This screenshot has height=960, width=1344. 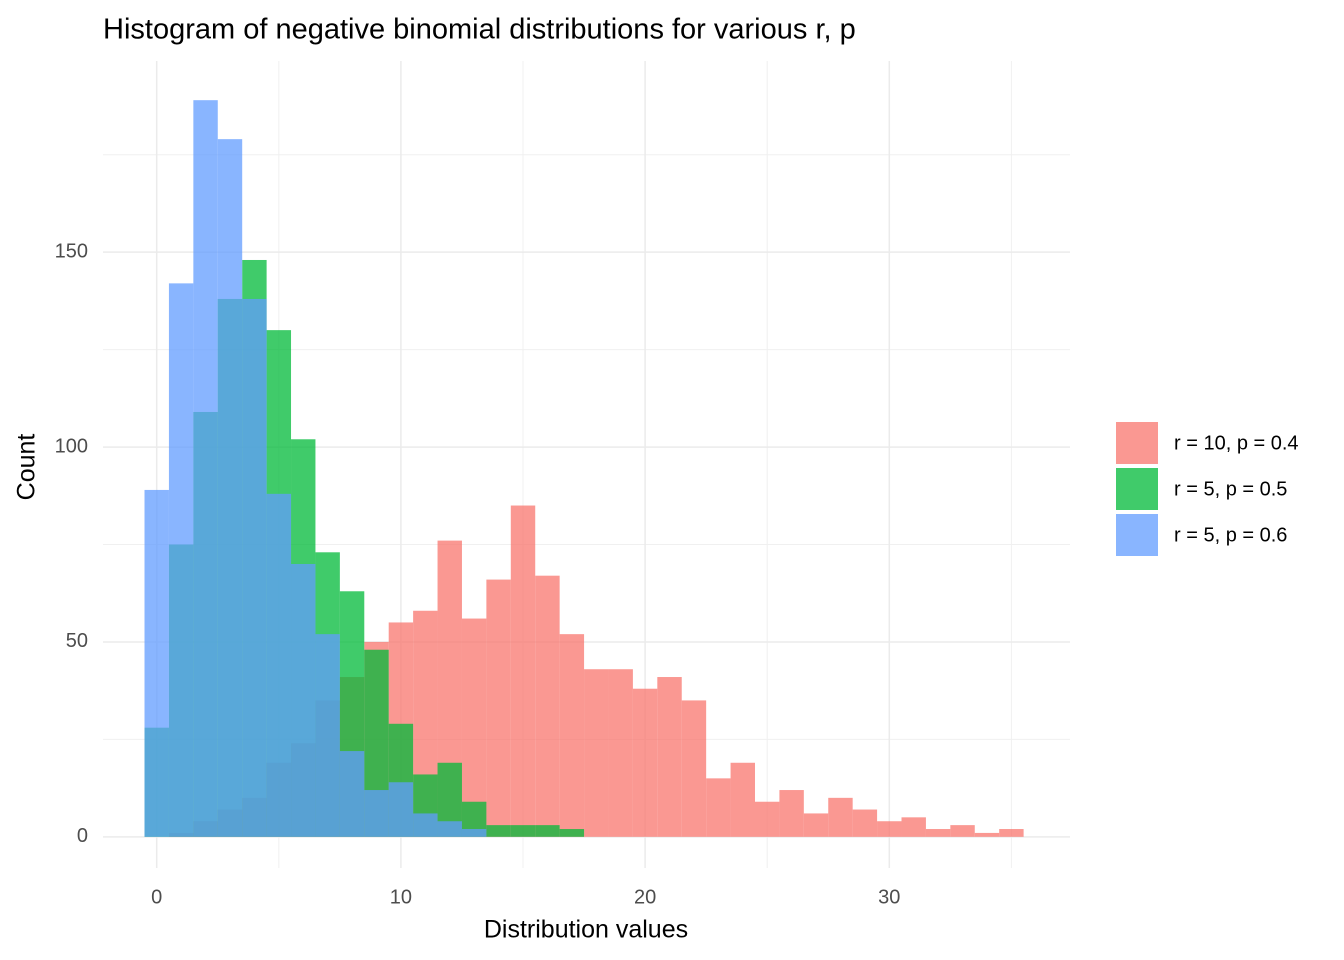 What do you see at coordinates (645, 897) in the screenshot?
I see `x-tick-label: 20` at bounding box center [645, 897].